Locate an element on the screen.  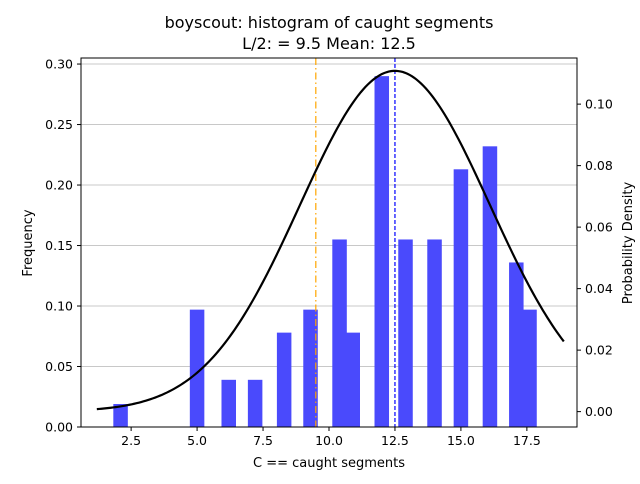
y-right-tick-label: 0.04 is located at coordinates (599, 288).